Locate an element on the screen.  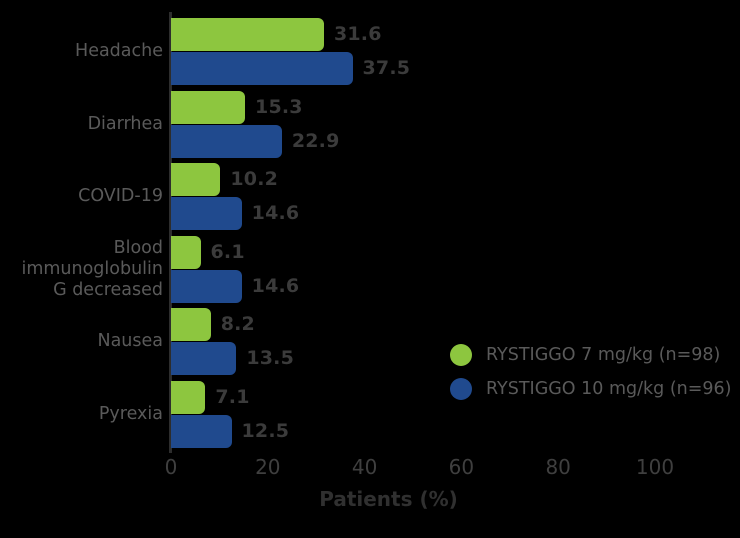
bar-value-label: 10.2 is located at coordinates (254, 179).